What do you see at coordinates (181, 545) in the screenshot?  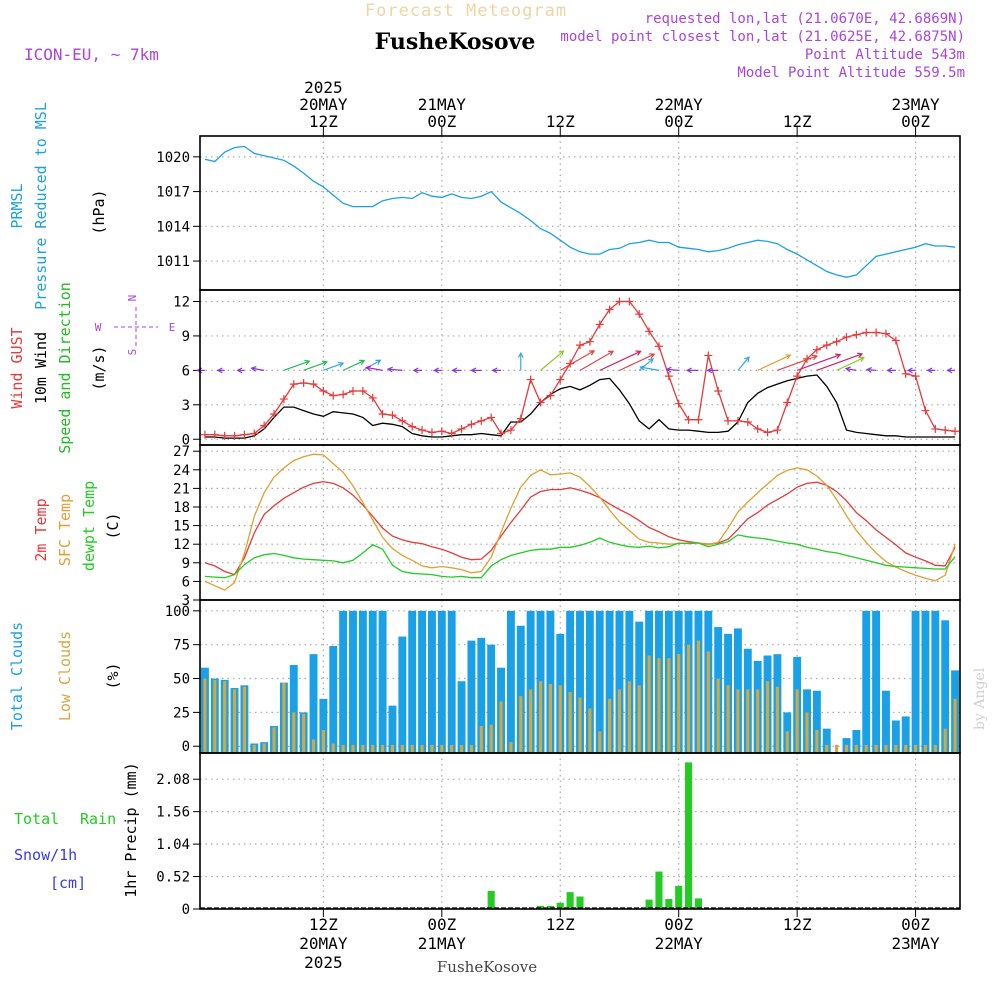 I see `y-tick-label: 12` at bounding box center [181, 545].